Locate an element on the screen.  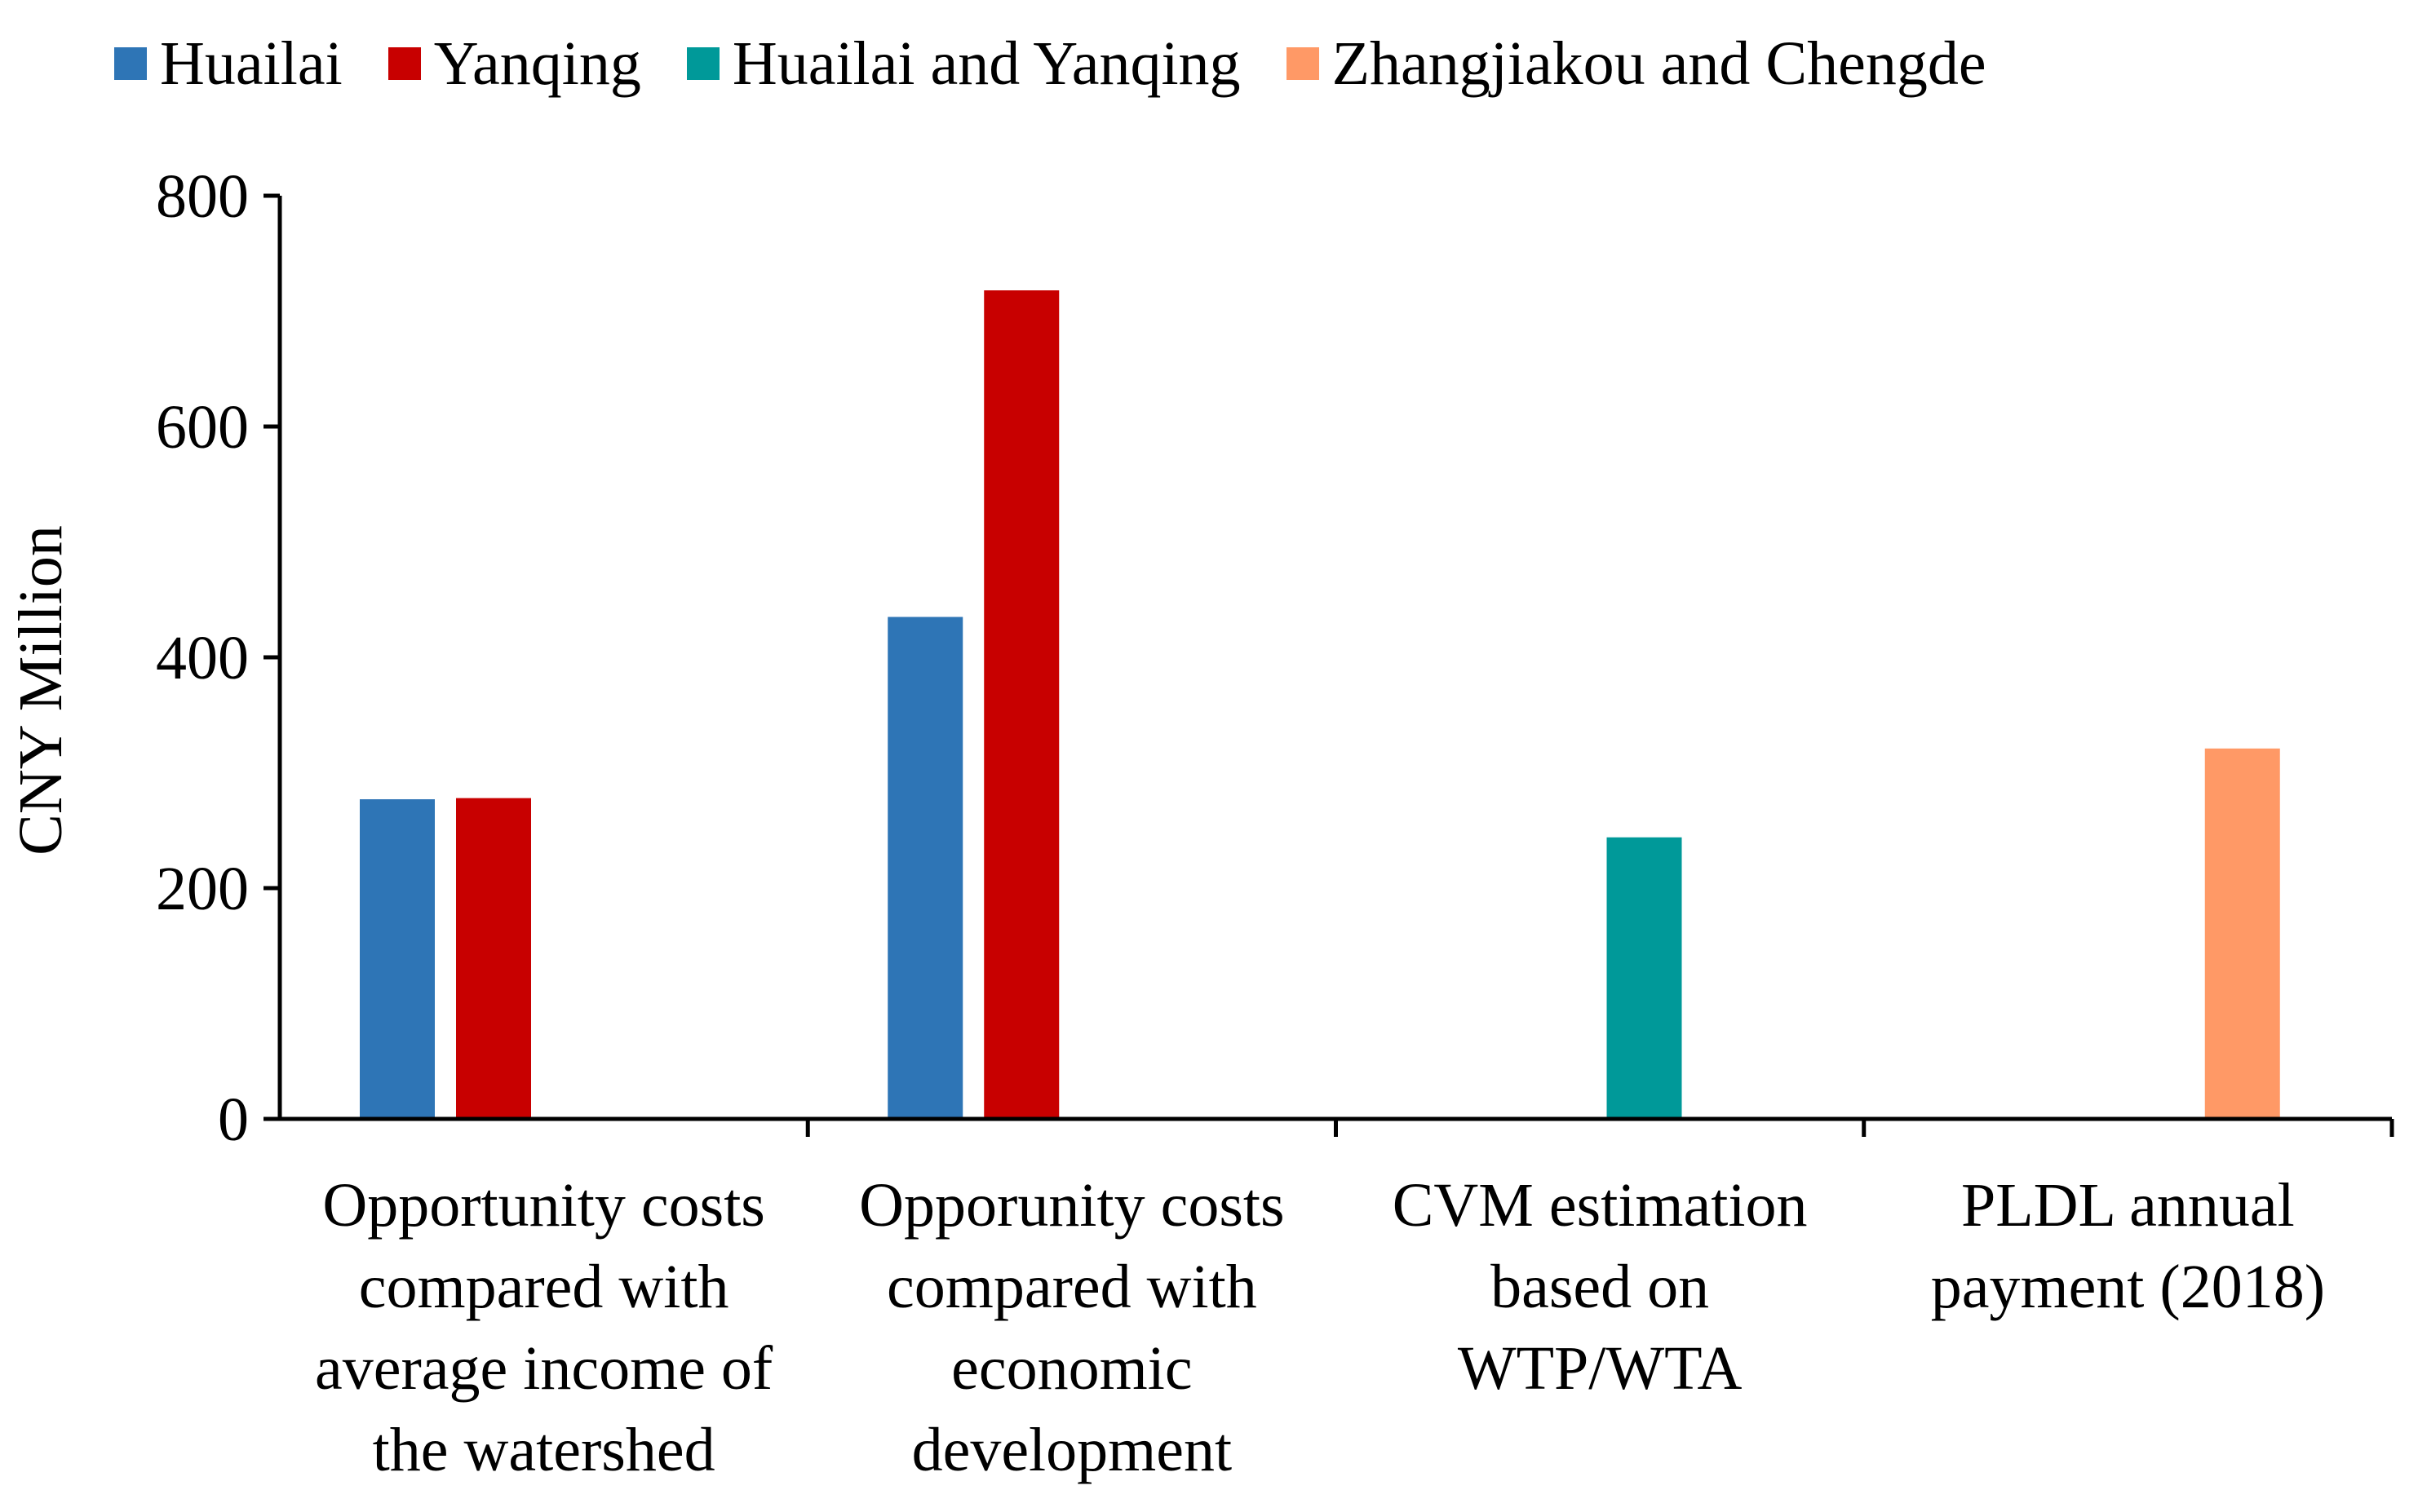
category-label-line: PLDL annual is located at coordinates (2127, 1205).